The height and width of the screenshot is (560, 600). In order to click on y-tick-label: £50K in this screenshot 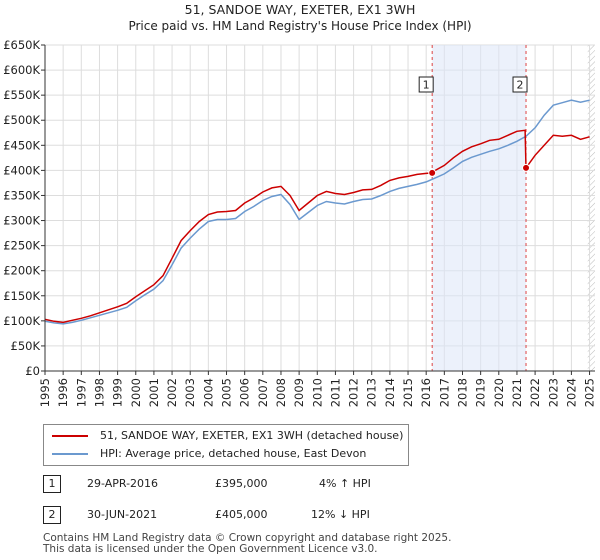, I will do `click(26, 346)`.